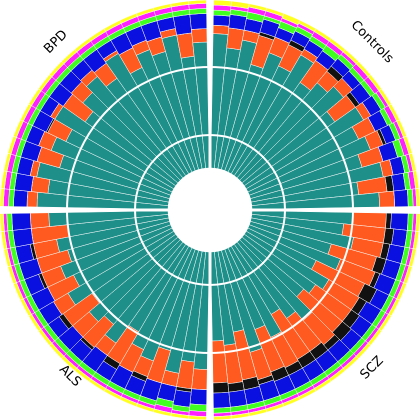  What do you see at coordinates (371, 367) in the screenshot?
I see `group-label: SCZ` at bounding box center [371, 367].